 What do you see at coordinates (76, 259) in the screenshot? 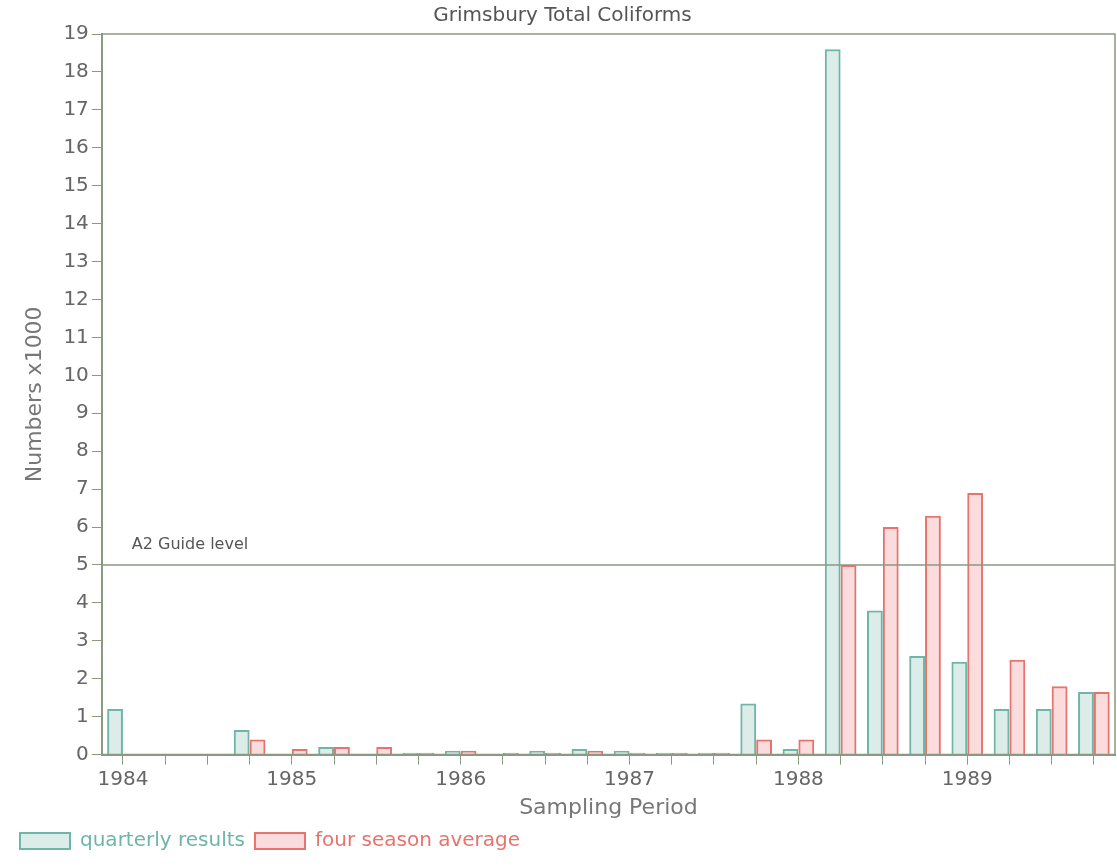
I see `y-tick-label: 13` at bounding box center [76, 259].